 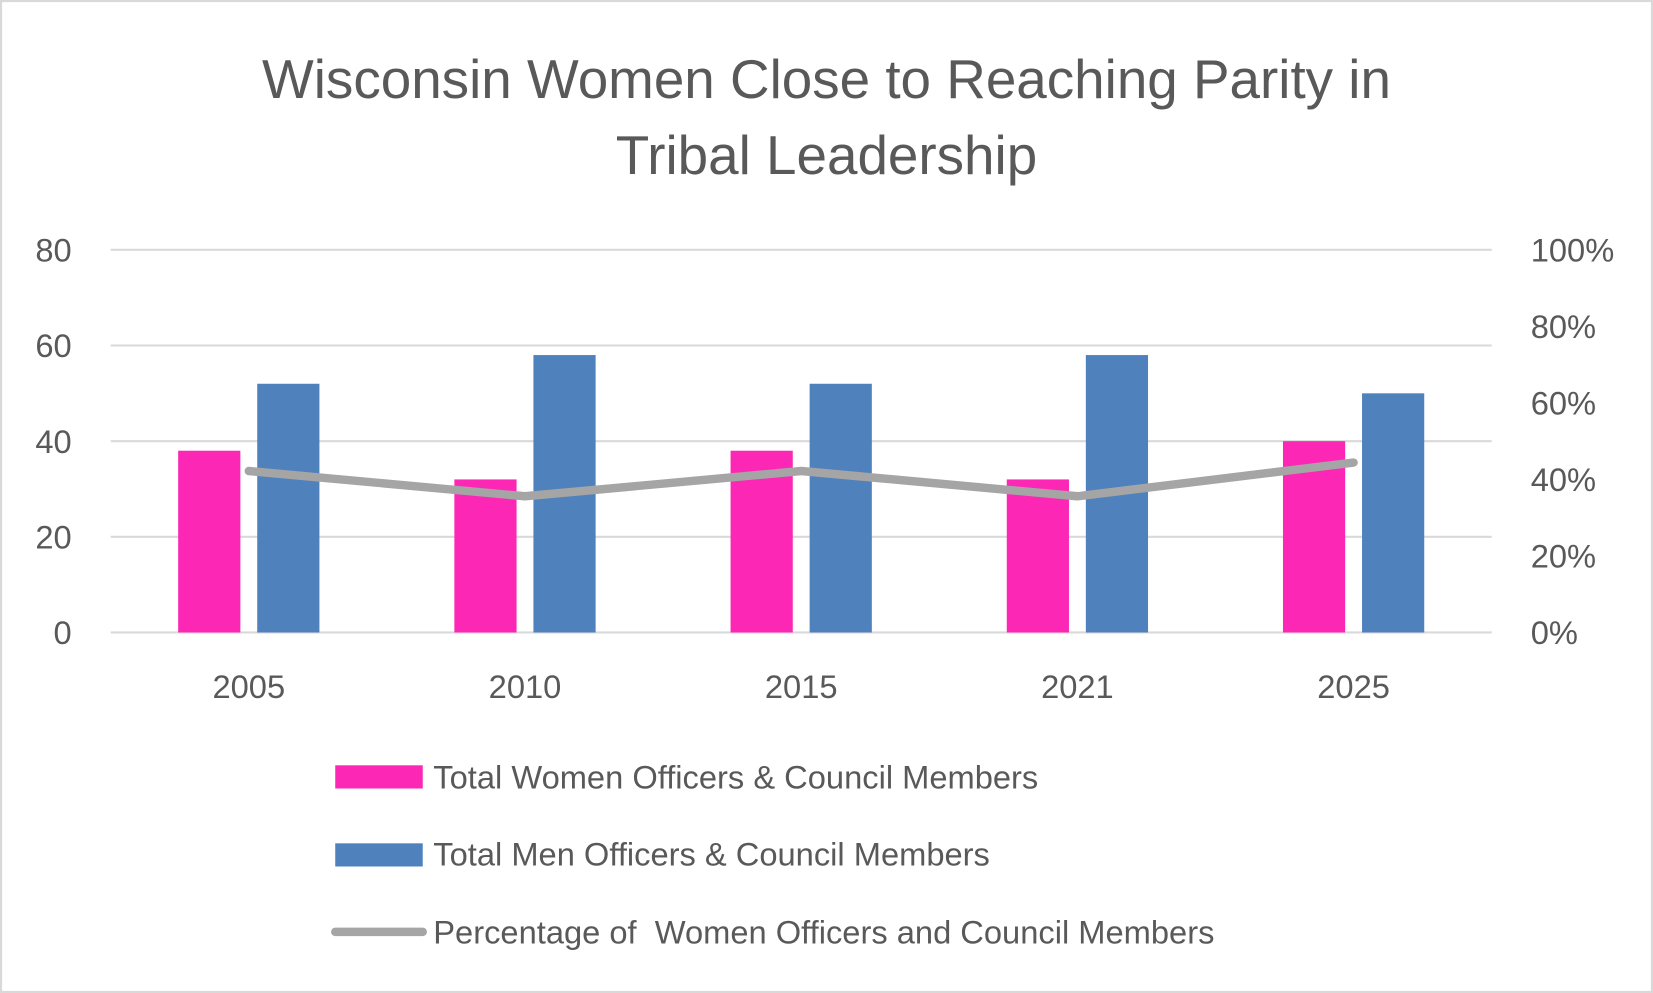 I want to click on right-axis-tick-label: 60%, so click(x=1563, y=402).